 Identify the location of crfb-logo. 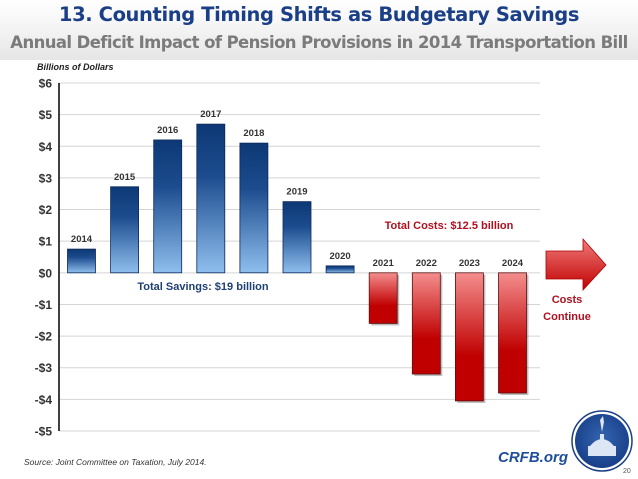
(602, 441).